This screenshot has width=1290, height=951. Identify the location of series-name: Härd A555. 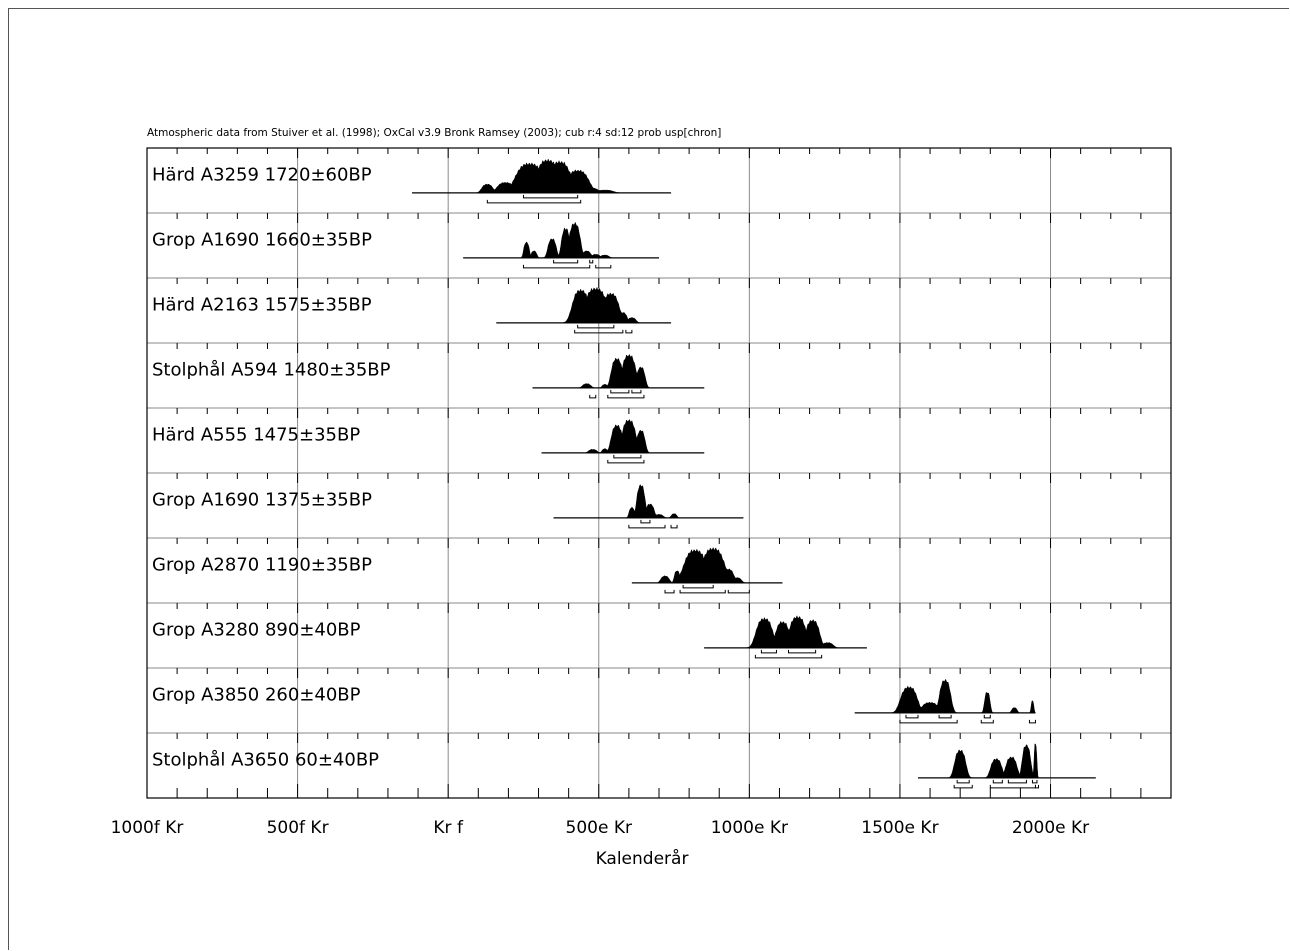
(202, 435).